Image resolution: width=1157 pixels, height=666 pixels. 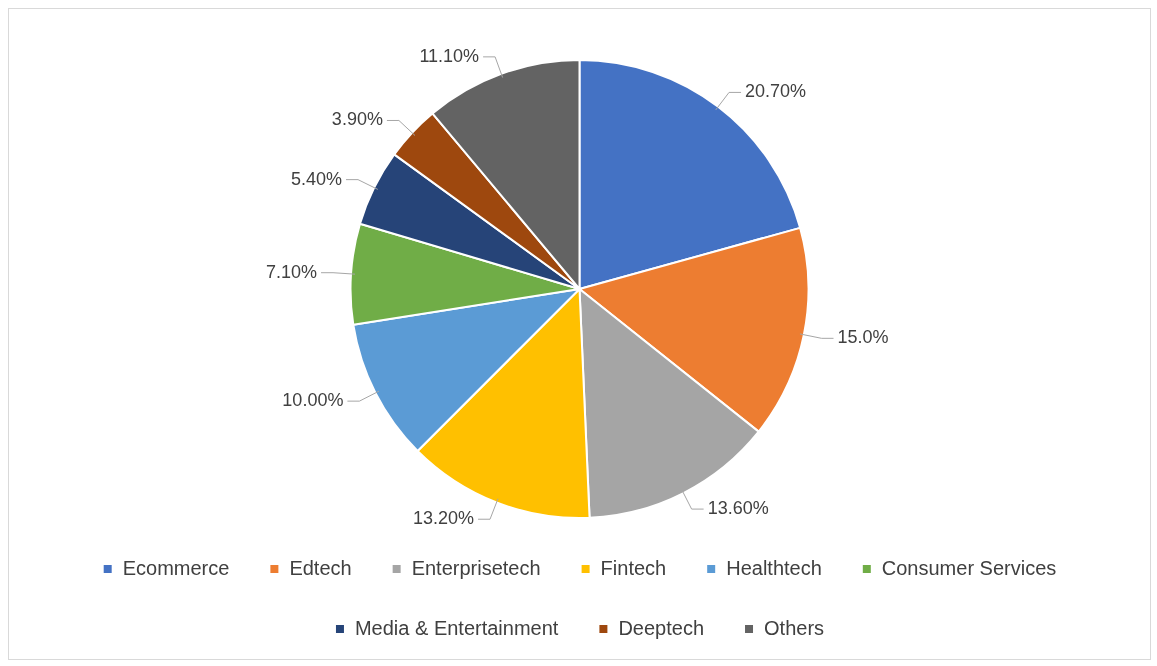 I want to click on legend-label: Media & Entertainment, so click(x=456, y=627).